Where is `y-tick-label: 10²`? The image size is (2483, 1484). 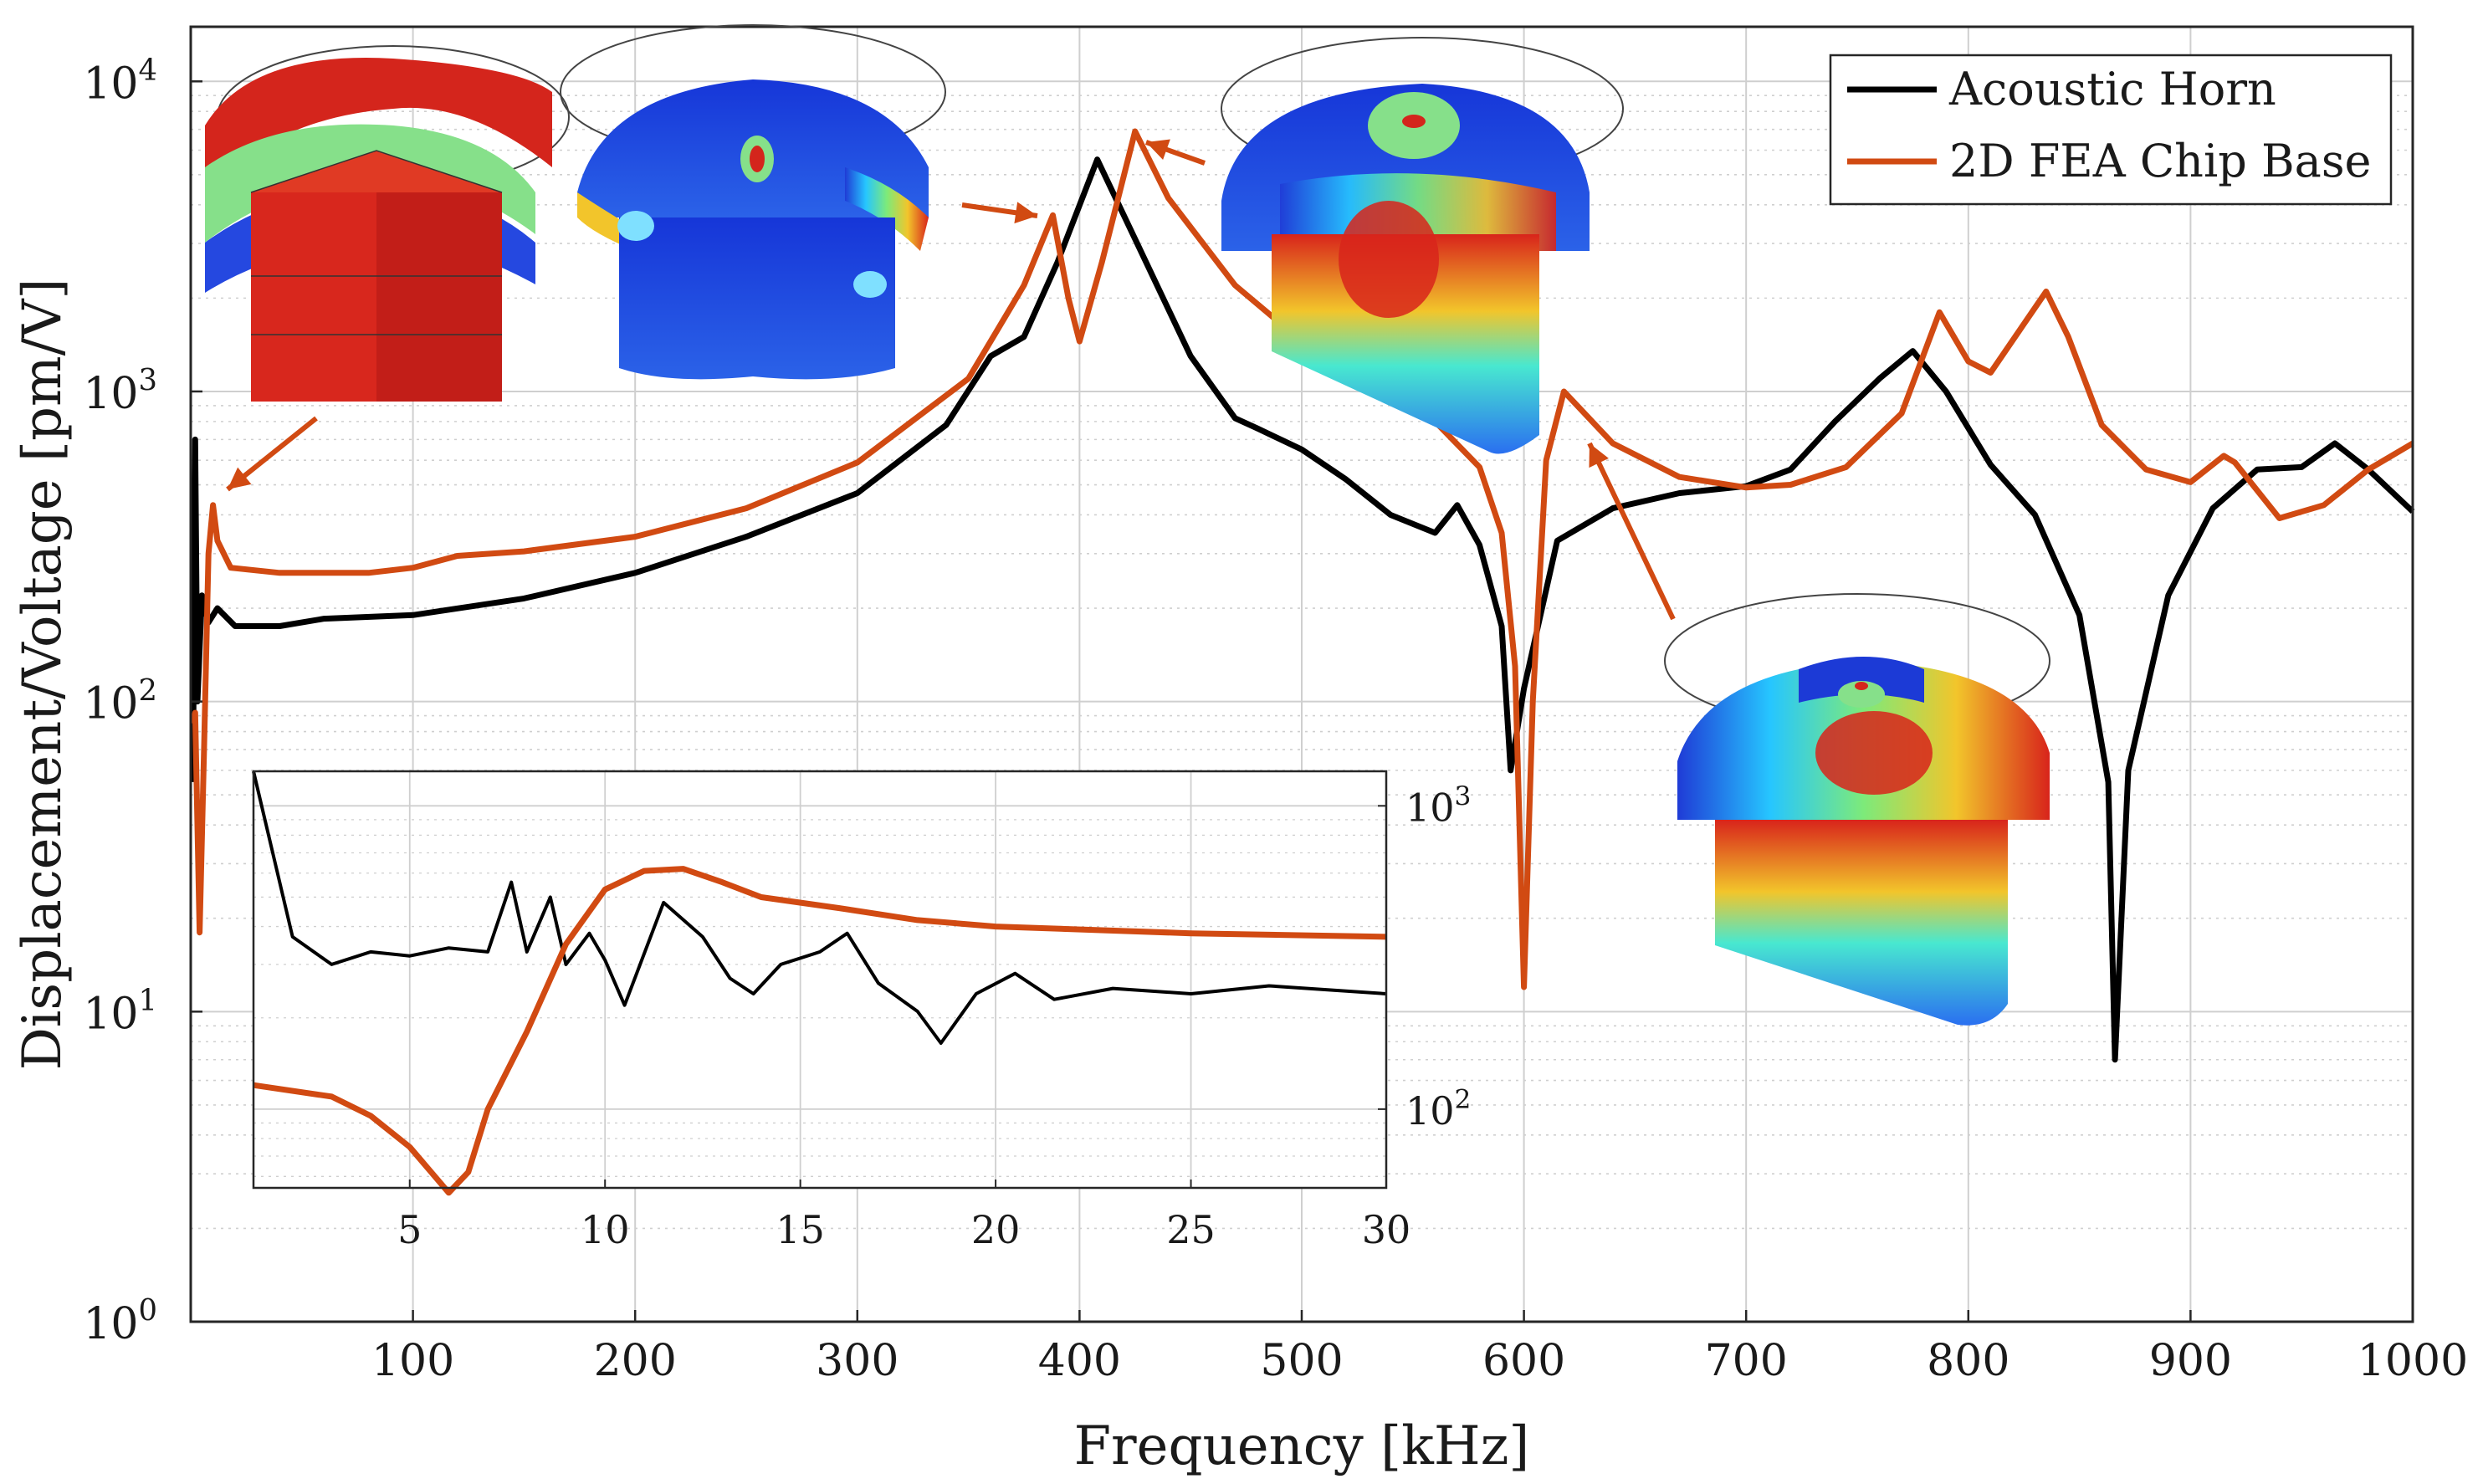
y-tick-label: 10² is located at coordinates (120, 701).